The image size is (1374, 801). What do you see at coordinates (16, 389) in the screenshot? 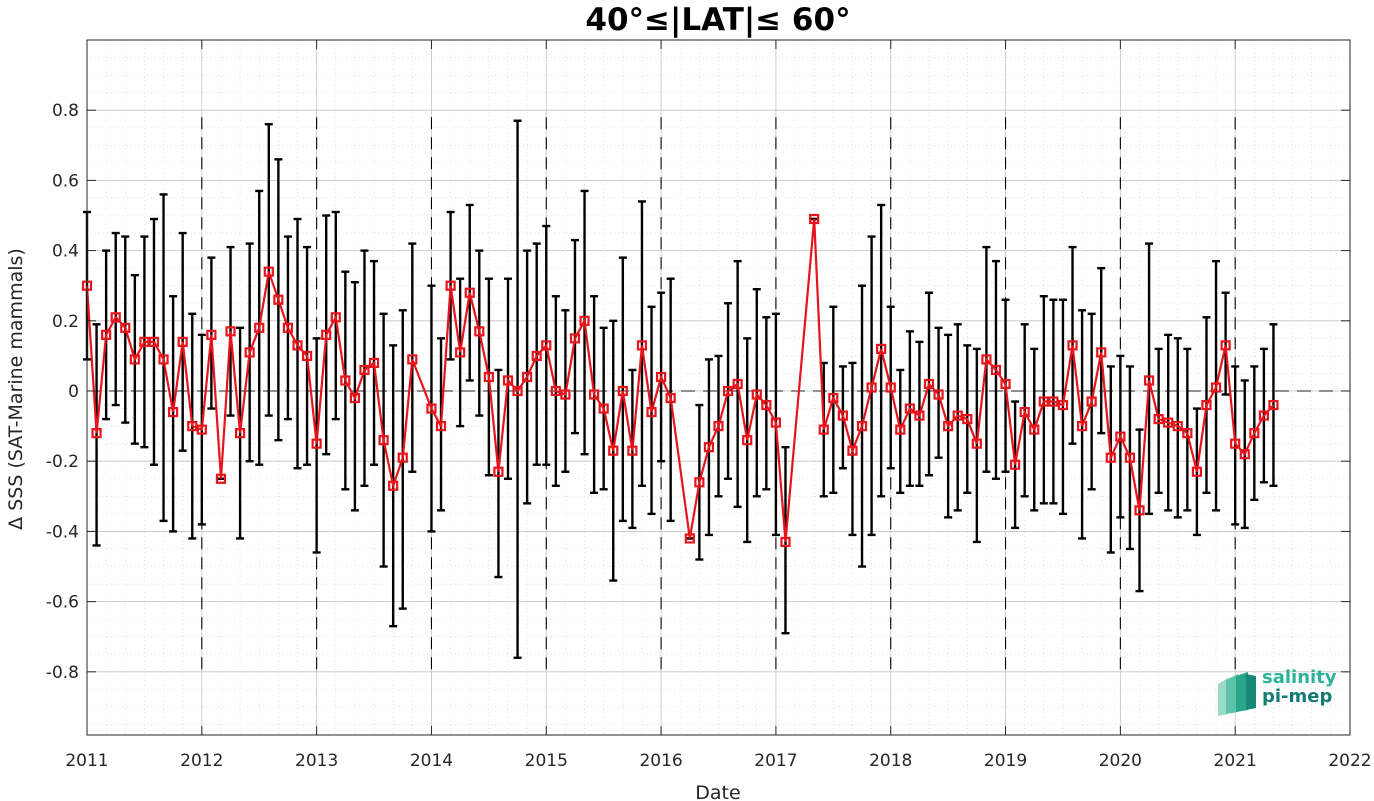
I see `y-axis-label: Δ SSS (SAT-Marine mammals)` at bounding box center [16, 389].